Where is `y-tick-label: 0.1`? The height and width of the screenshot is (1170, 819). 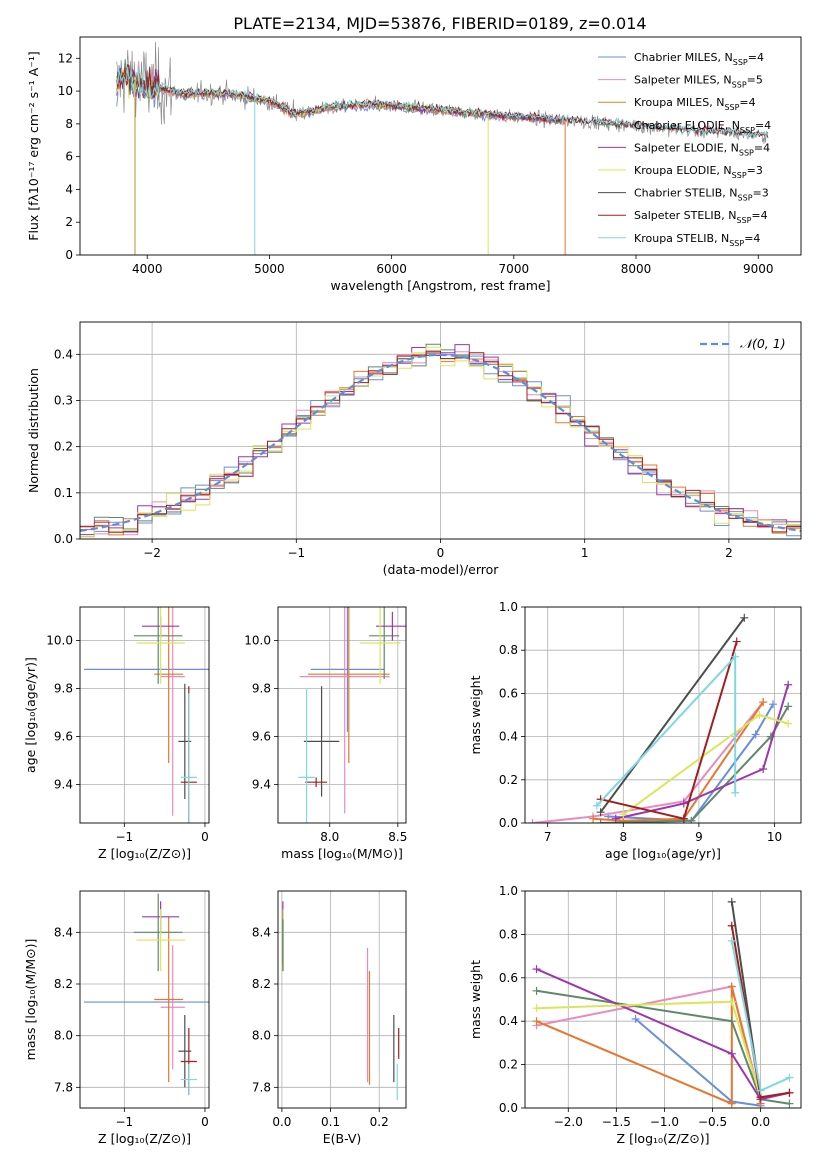 y-tick-label: 0.1 is located at coordinates (63, 493).